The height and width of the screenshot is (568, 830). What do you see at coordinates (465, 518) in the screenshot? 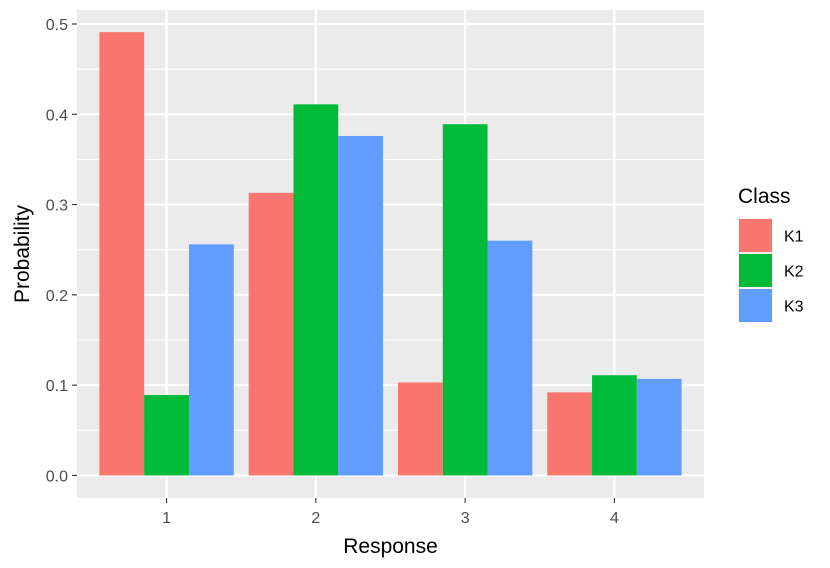
I see `x-tick-label: 3` at bounding box center [465, 518].